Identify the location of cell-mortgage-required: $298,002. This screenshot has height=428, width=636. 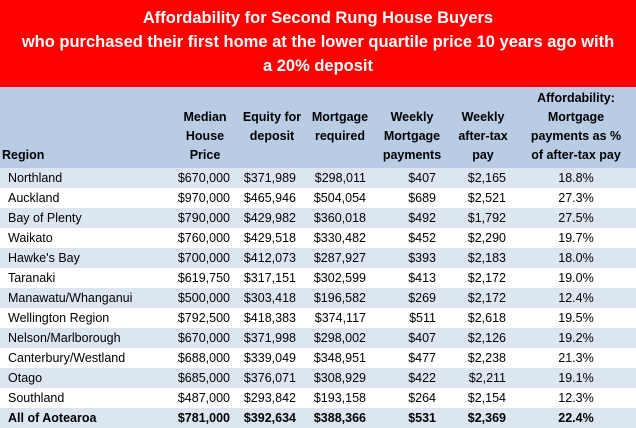
(340, 338).